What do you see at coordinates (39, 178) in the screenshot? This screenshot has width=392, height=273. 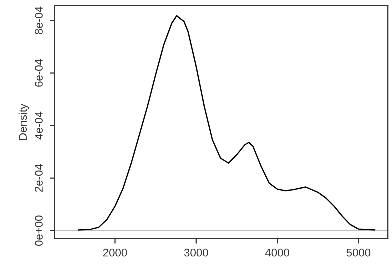 I see `y-tick-label: 2e-04` at bounding box center [39, 178].